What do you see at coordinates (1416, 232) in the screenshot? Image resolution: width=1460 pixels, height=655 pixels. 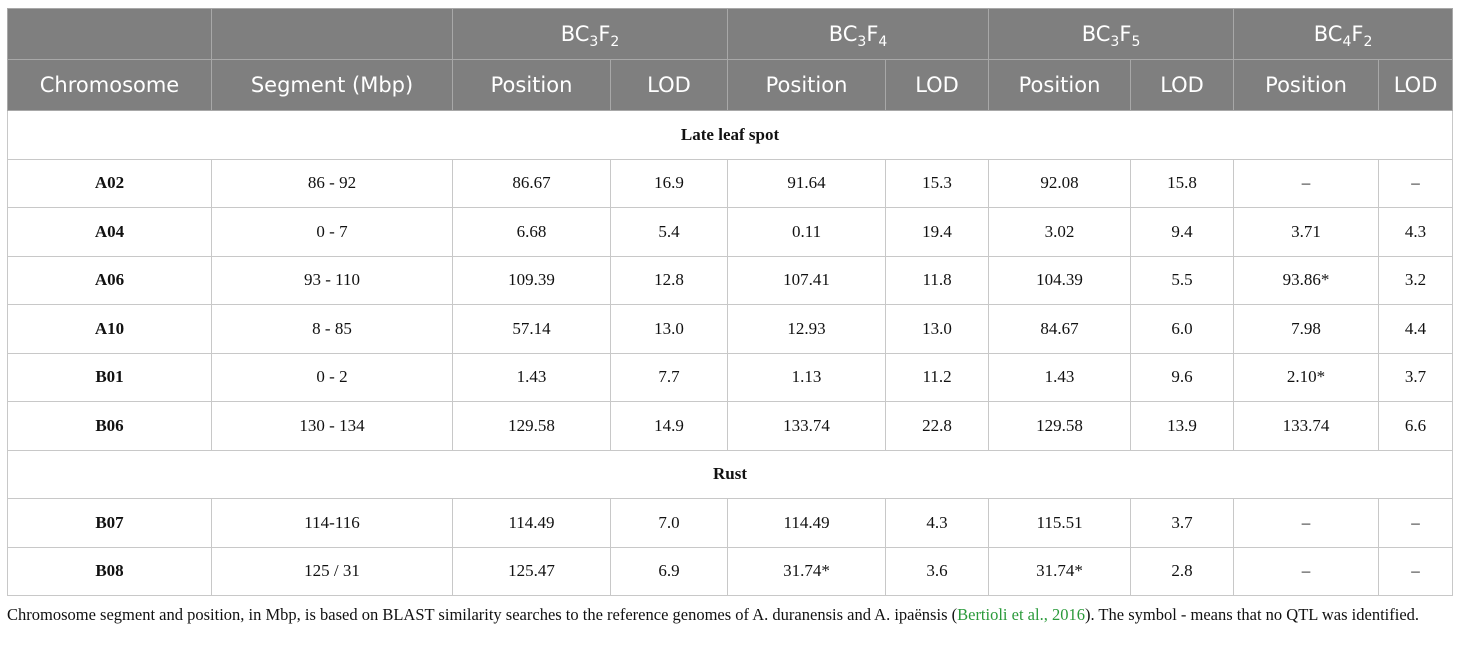 I see `data-cell: 4.3` at bounding box center [1416, 232].